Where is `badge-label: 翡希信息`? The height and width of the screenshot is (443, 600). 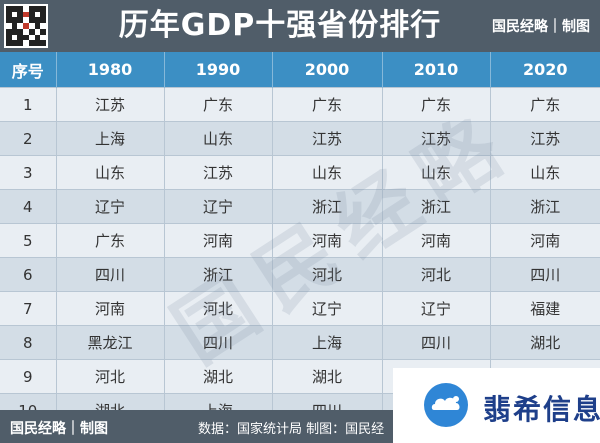 badge-label: 翡希信息 is located at coordinates (541, 409).